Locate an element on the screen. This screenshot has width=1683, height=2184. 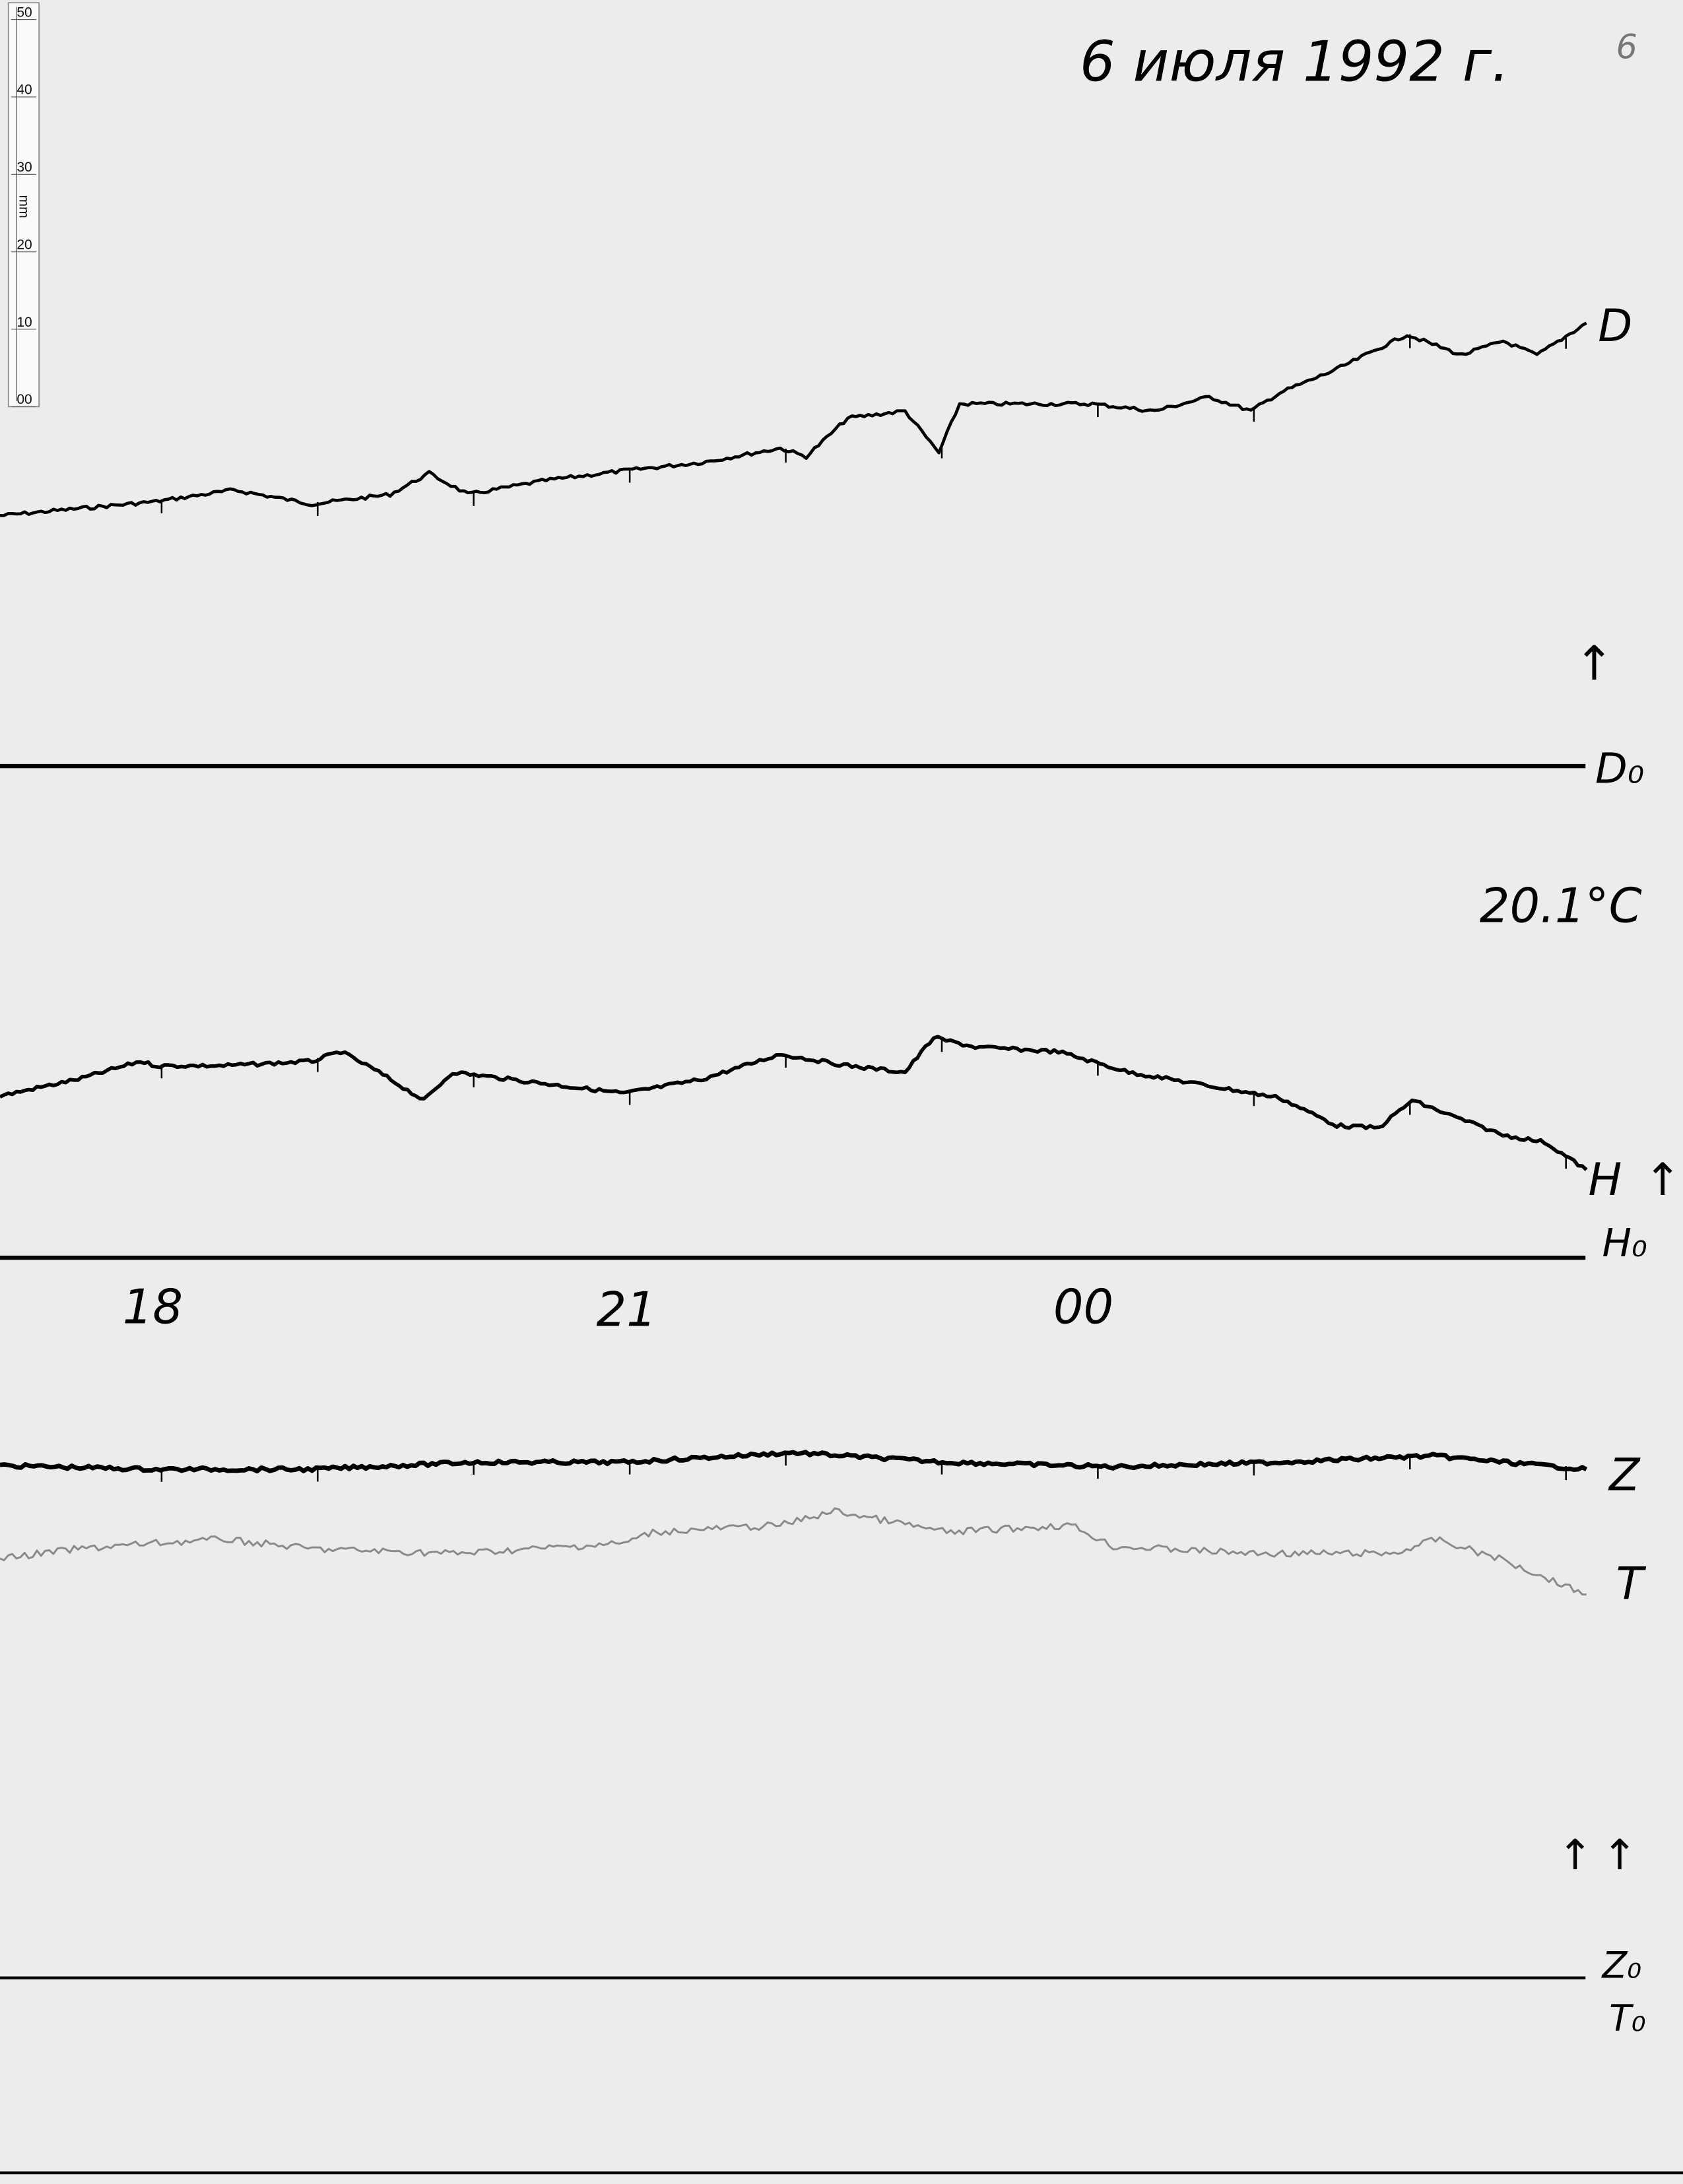
chart-title: 6 июля 1992 г. is located at coordinates (1294, 61).